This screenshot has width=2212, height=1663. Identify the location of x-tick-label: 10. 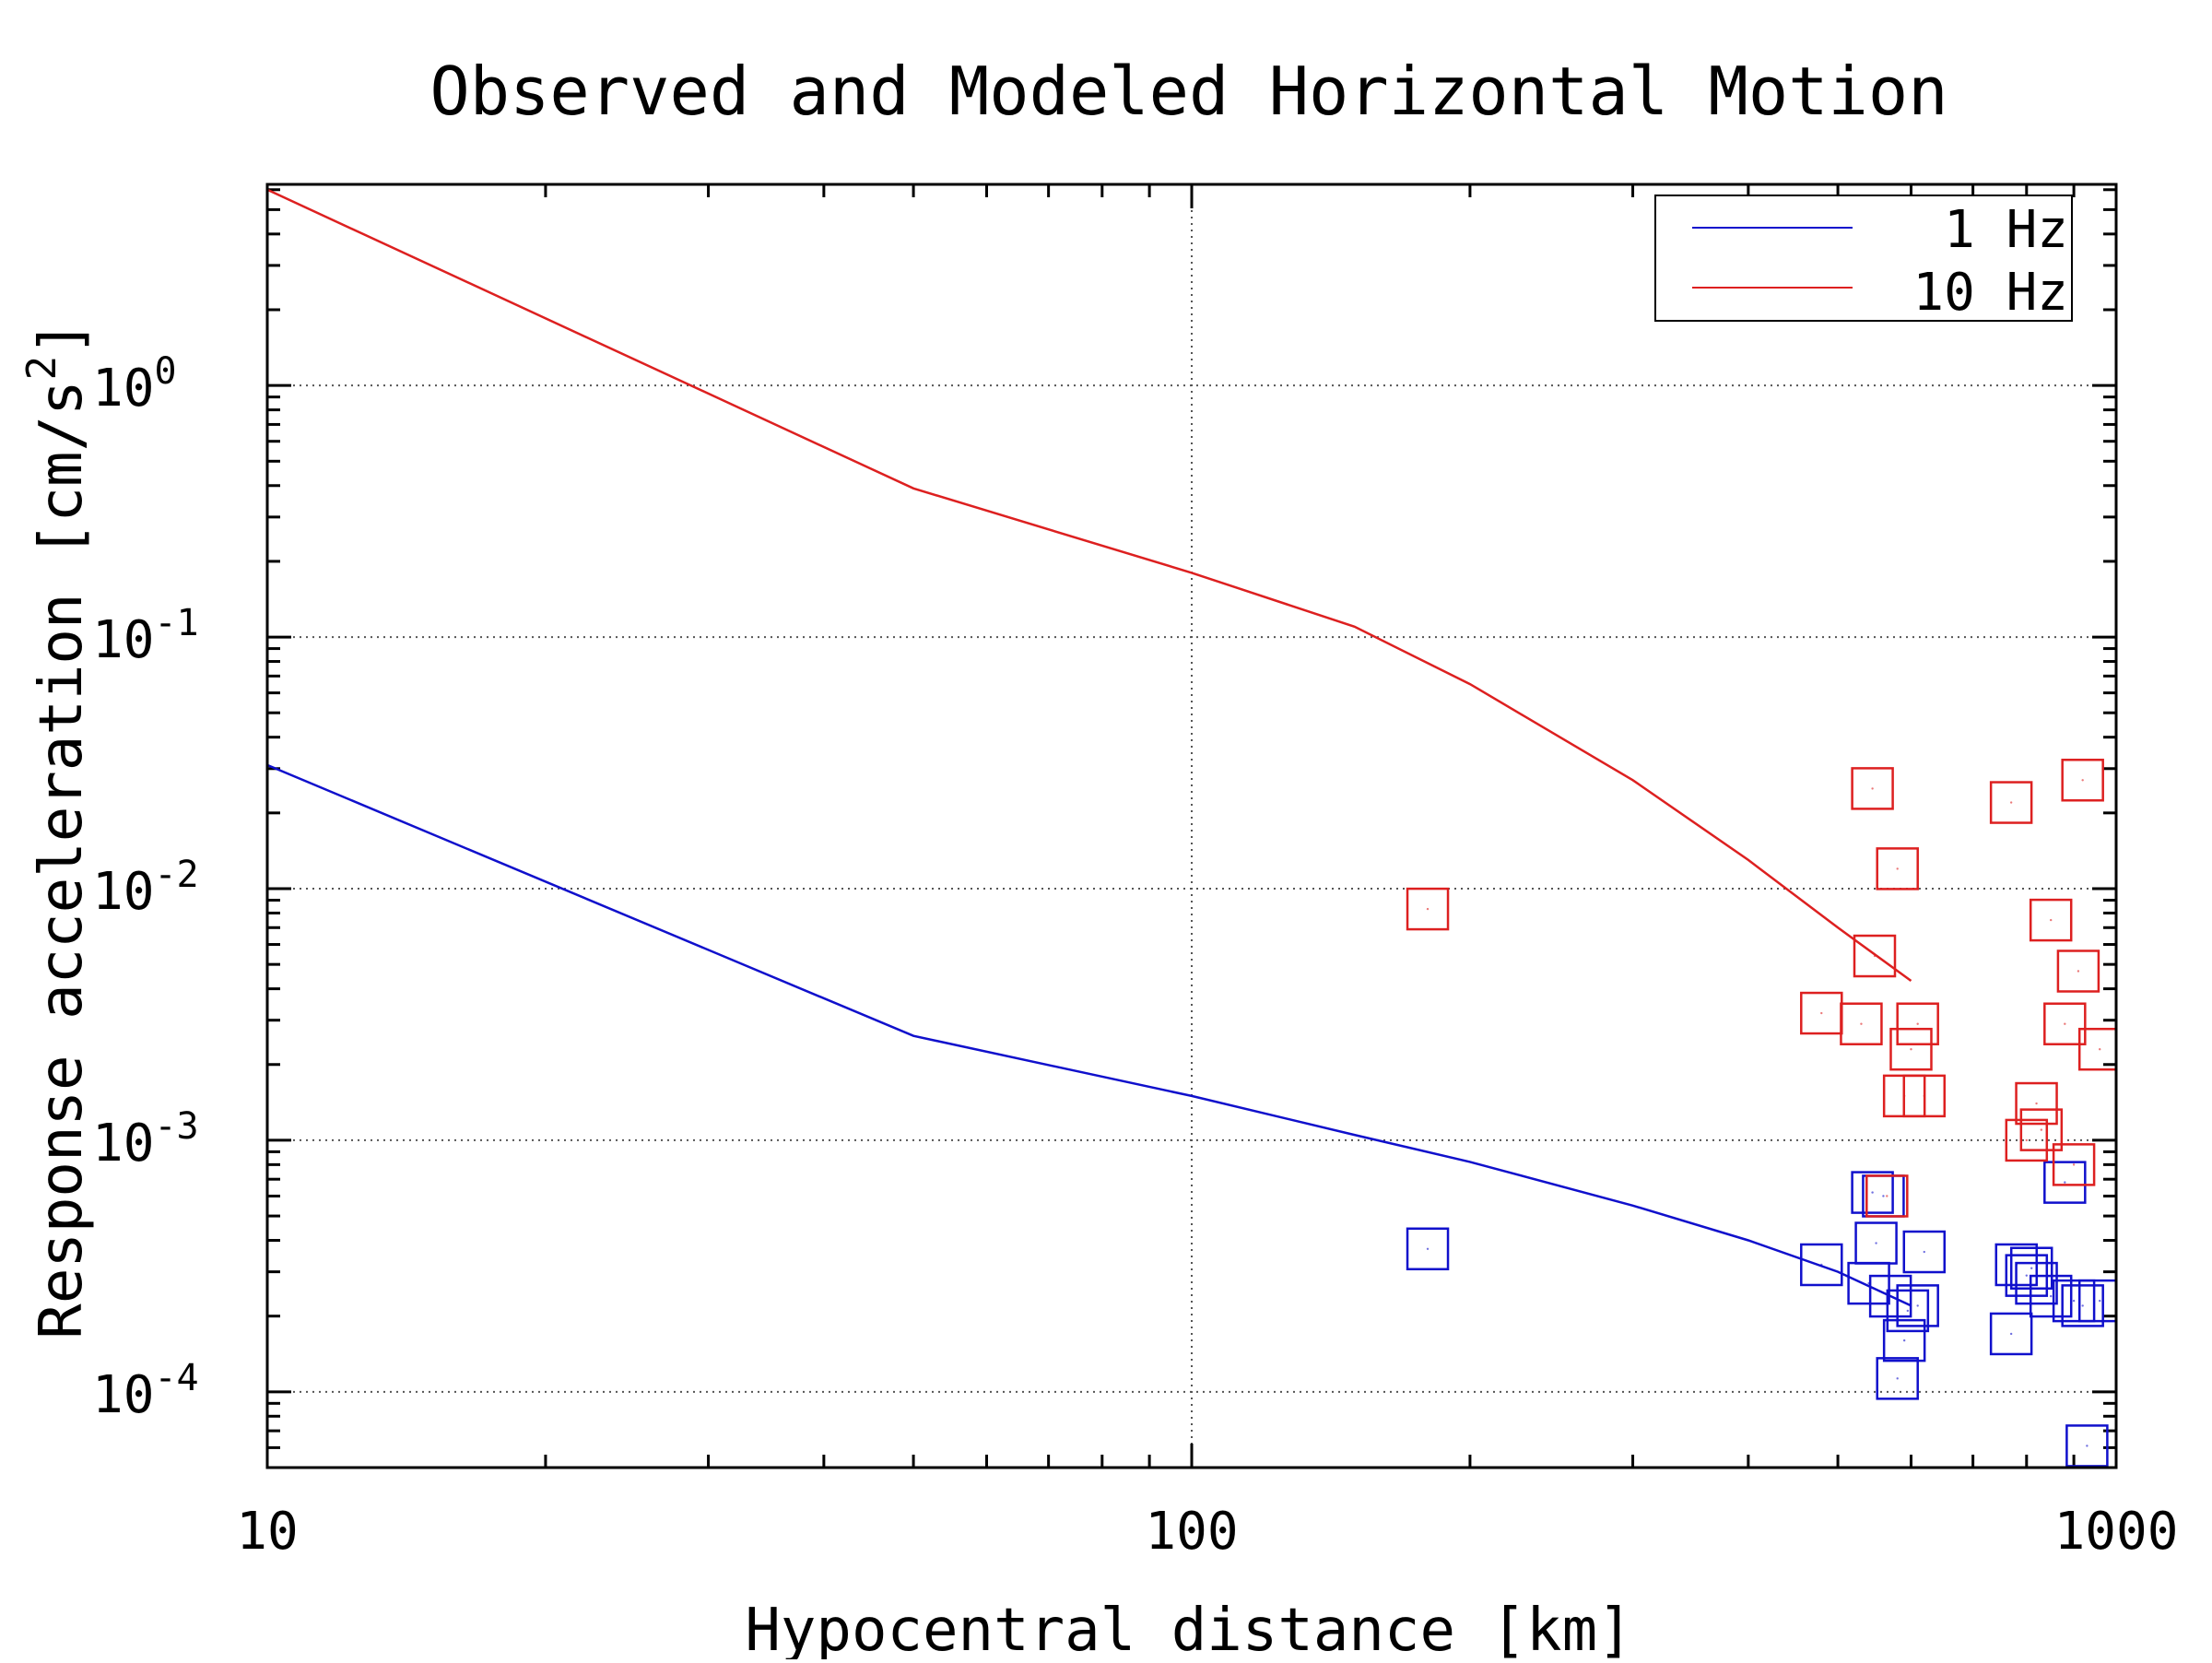
(267, 1532).